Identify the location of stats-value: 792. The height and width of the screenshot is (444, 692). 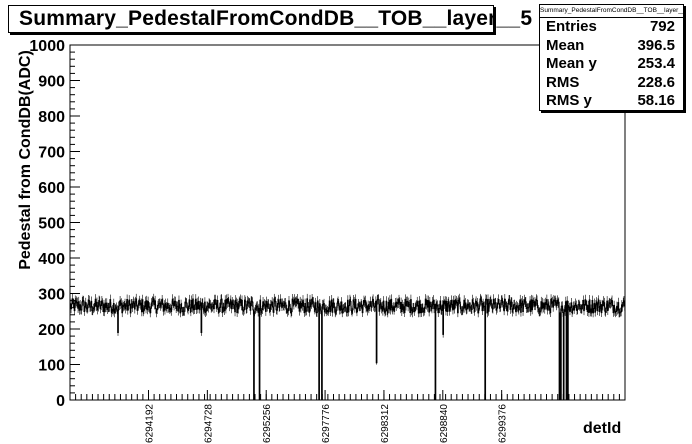
(662, 26).